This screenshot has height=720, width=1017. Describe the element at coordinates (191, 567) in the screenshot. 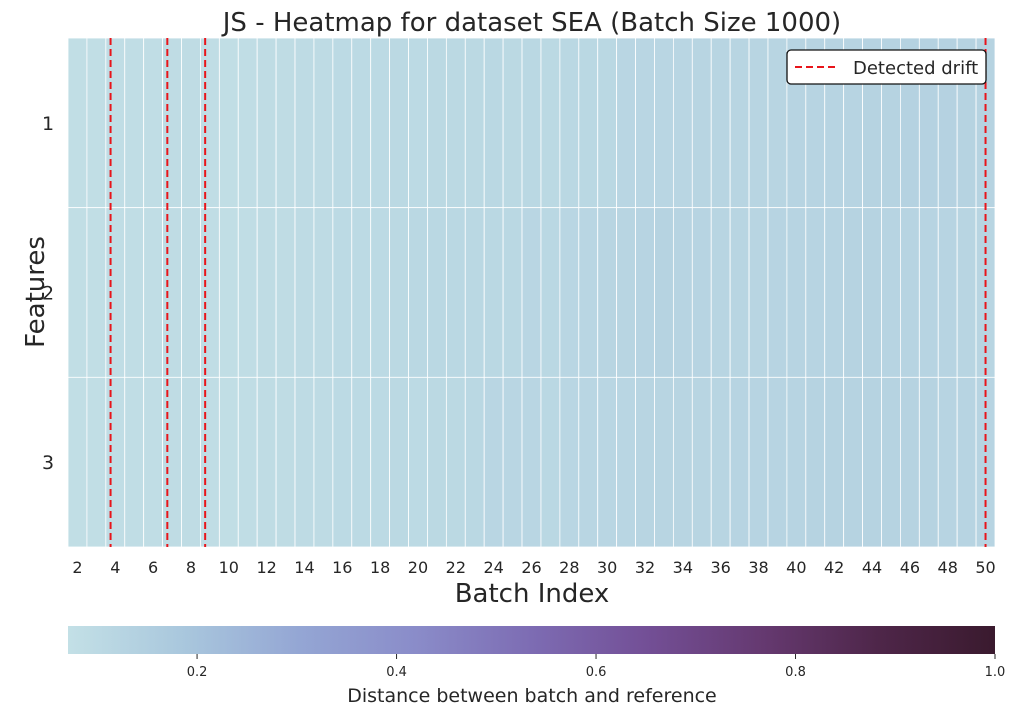

I see `x-tick-label: 8` at that location.